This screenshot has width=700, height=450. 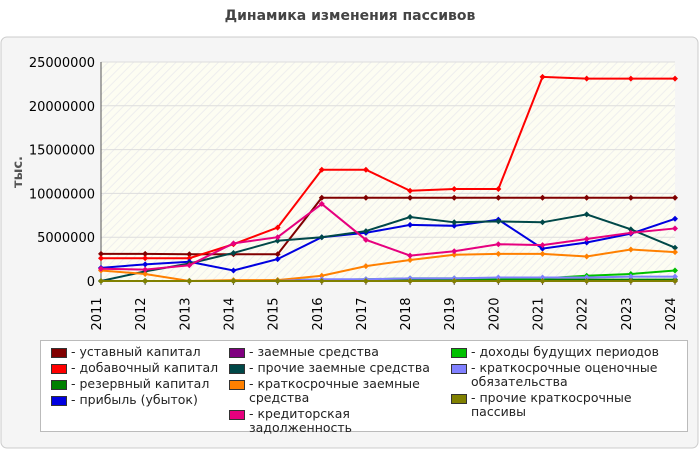 What do you see at coordinates (671, 313) in the screenshot?
I see `x-tick-label: 2024` at bounding box center [671, 313].